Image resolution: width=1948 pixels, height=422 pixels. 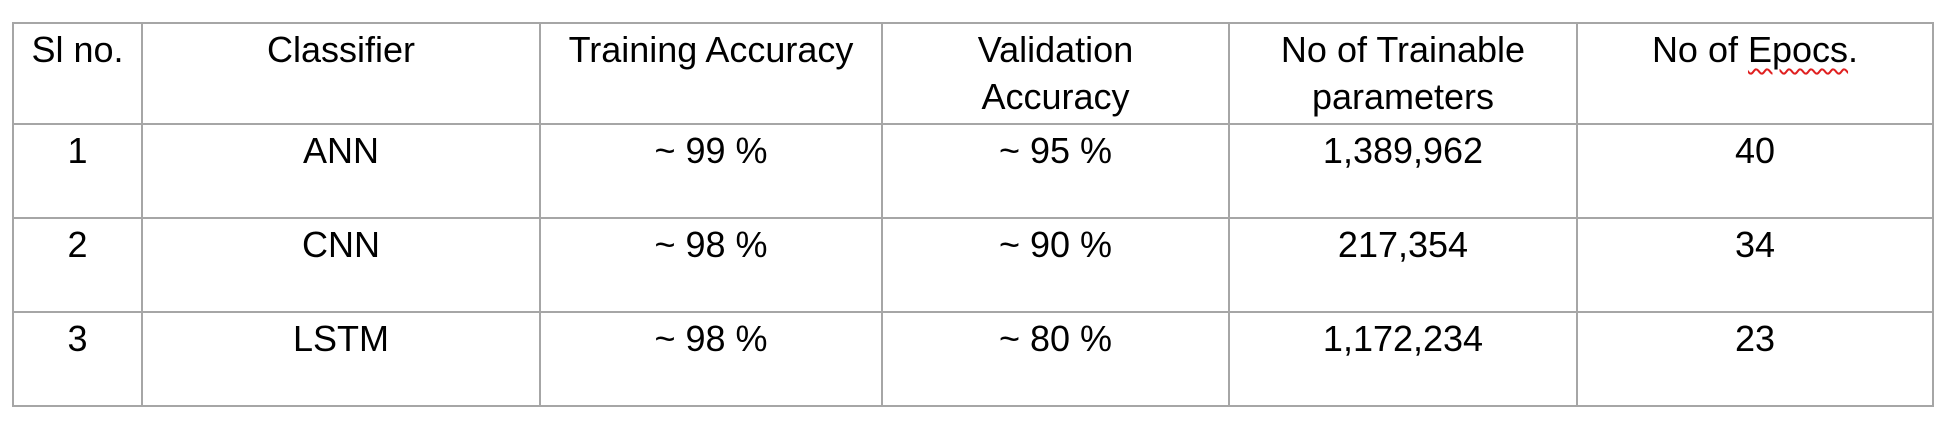 What do you see at coordinates (1055, 359) in the screenshot?
I see `cell-validation-accuracy: ~ 80 %` at bounding box center [1055, 359].